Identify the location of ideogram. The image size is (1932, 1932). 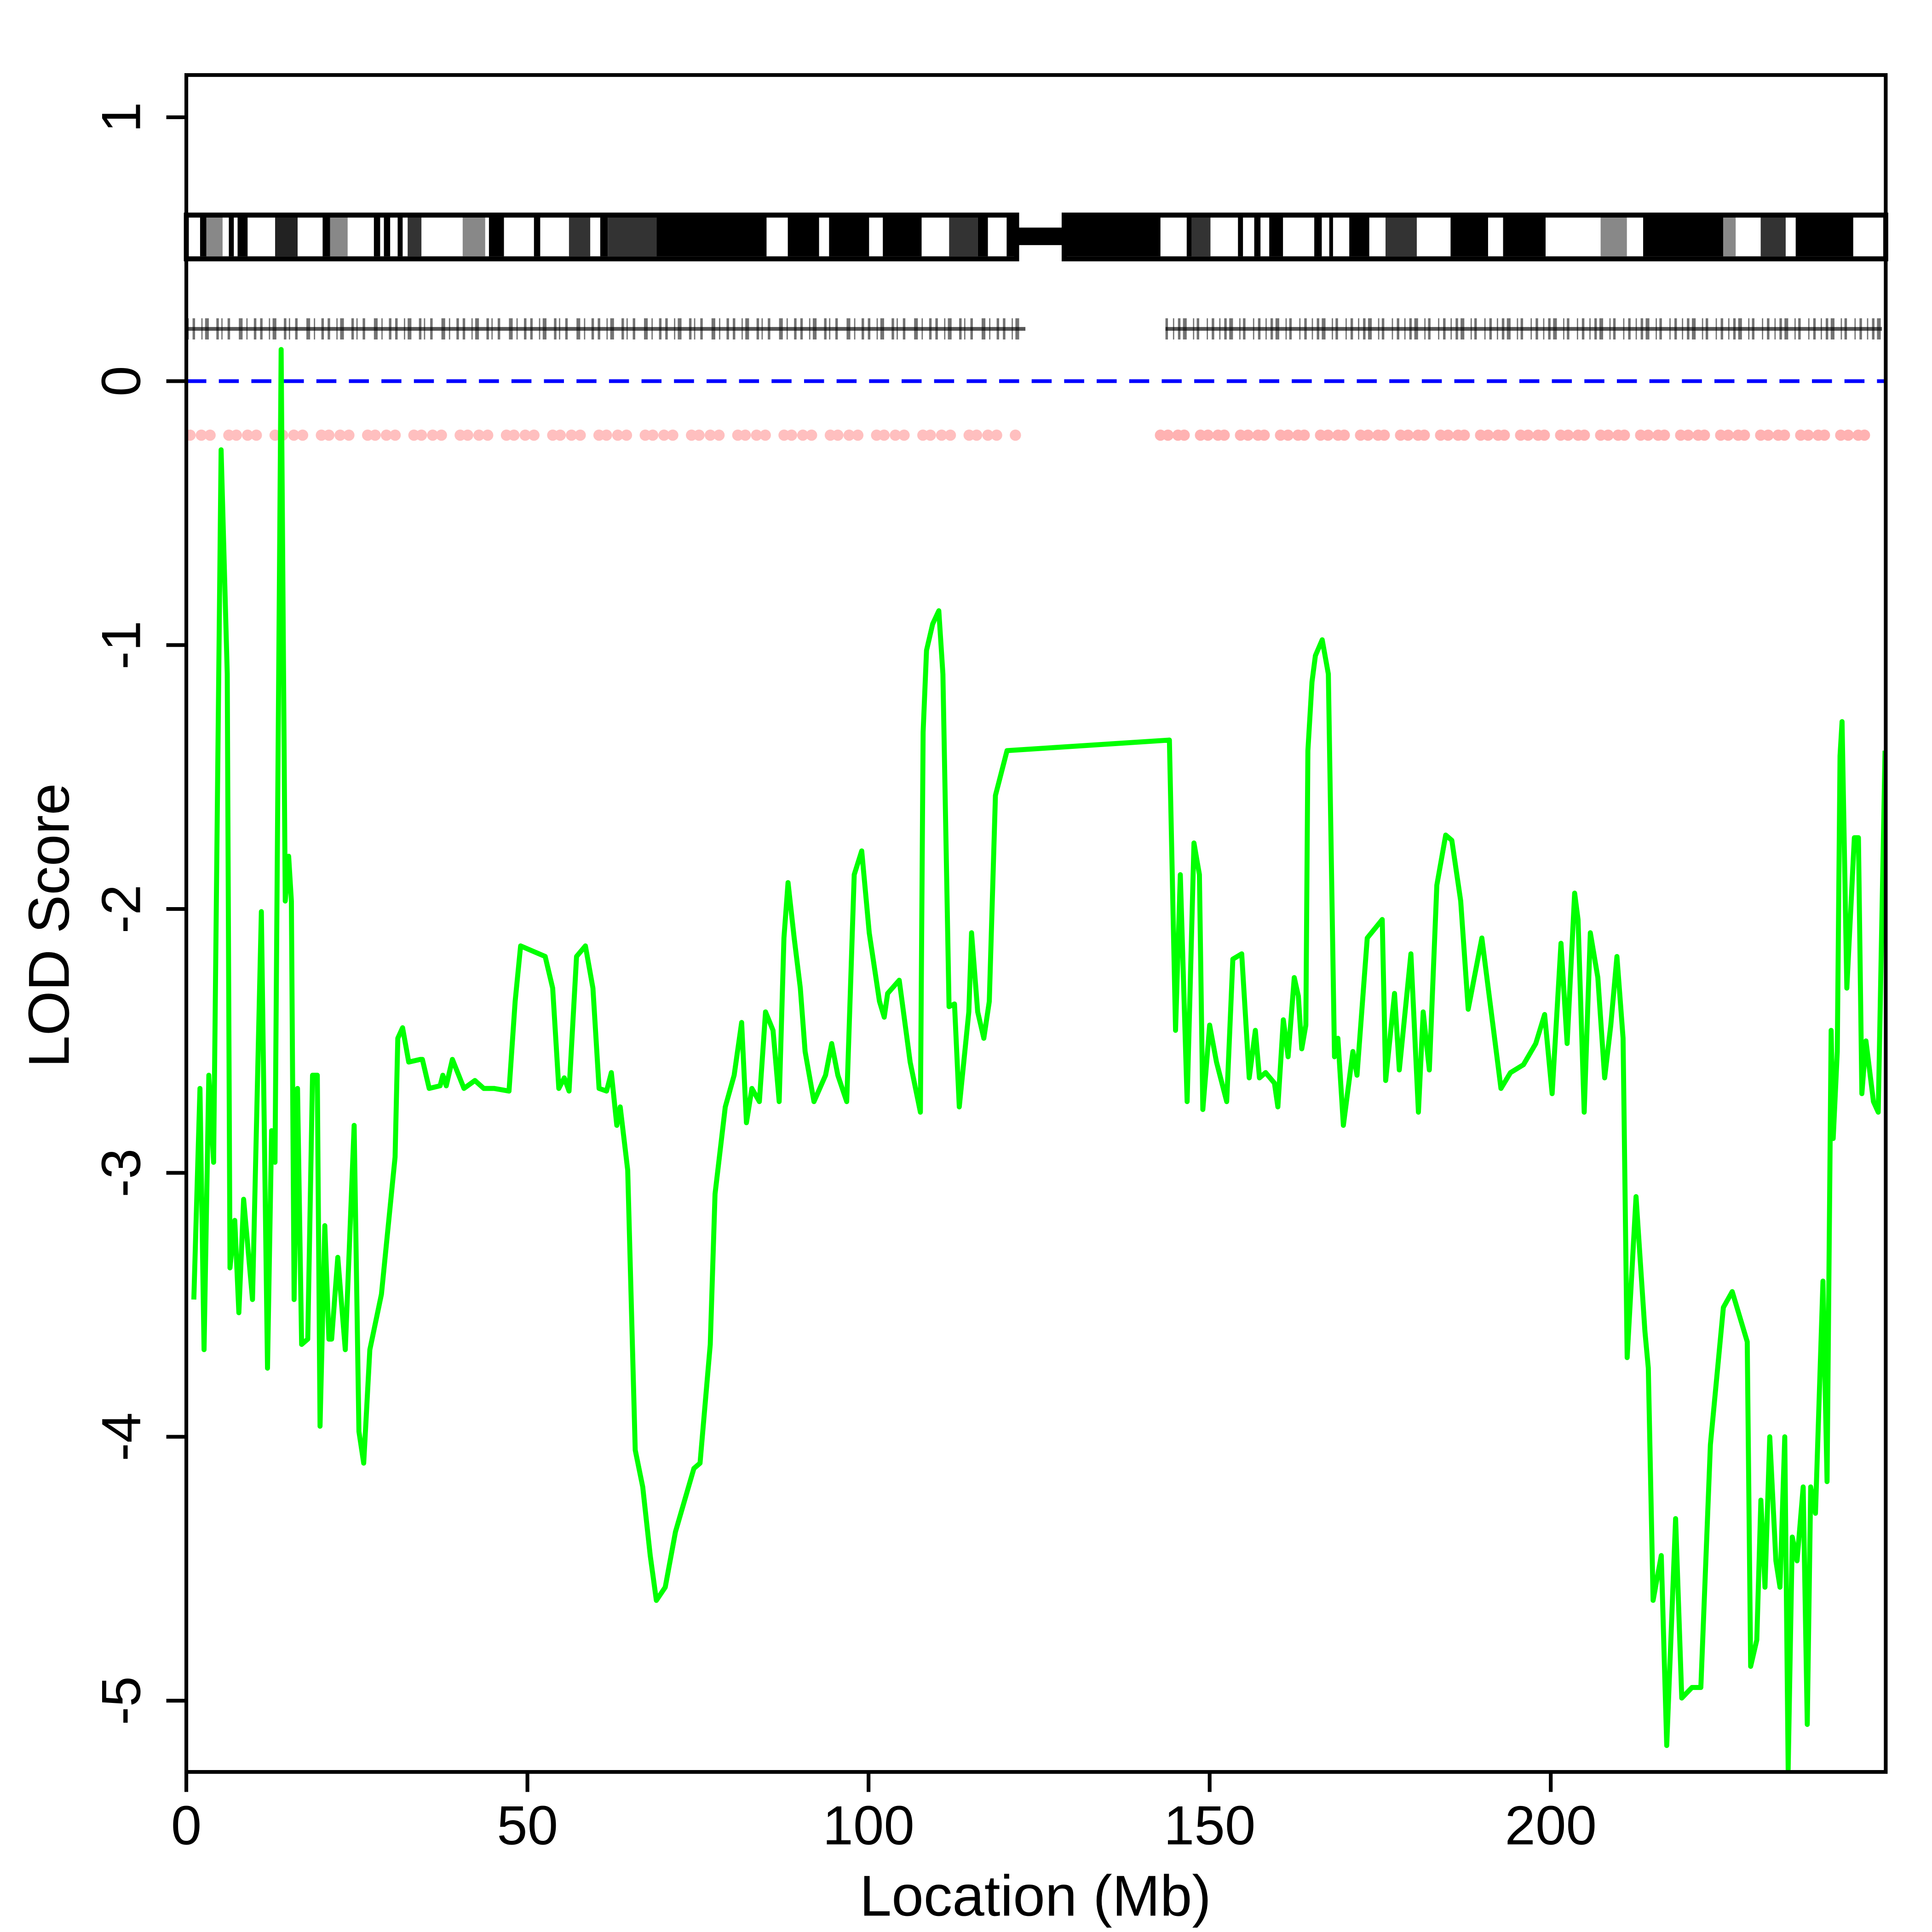
(1036, 237).